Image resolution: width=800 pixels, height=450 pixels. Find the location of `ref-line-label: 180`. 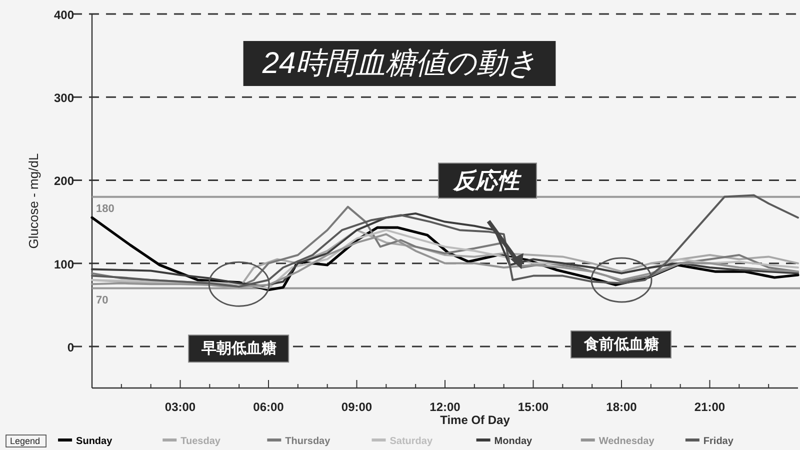

ref-line-label: 180 is located at coordinates (105, 208).